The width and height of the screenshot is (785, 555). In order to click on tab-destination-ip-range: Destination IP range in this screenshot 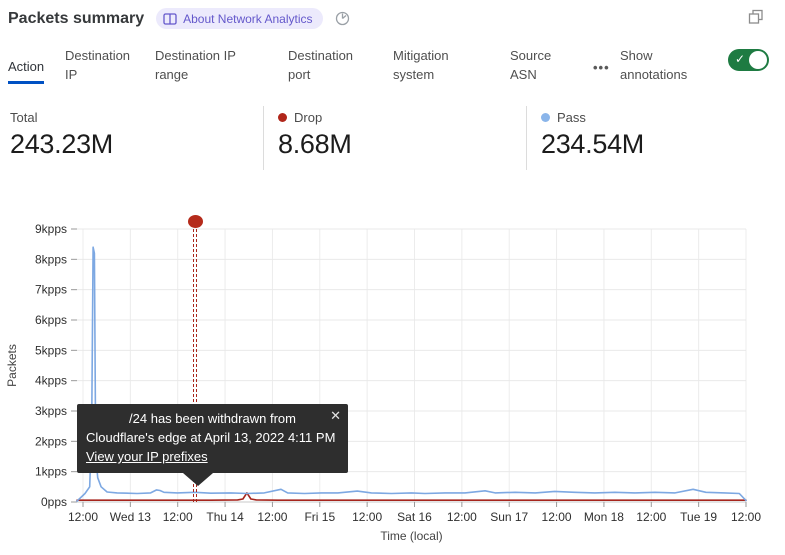, I will do `click(195, 65)`.